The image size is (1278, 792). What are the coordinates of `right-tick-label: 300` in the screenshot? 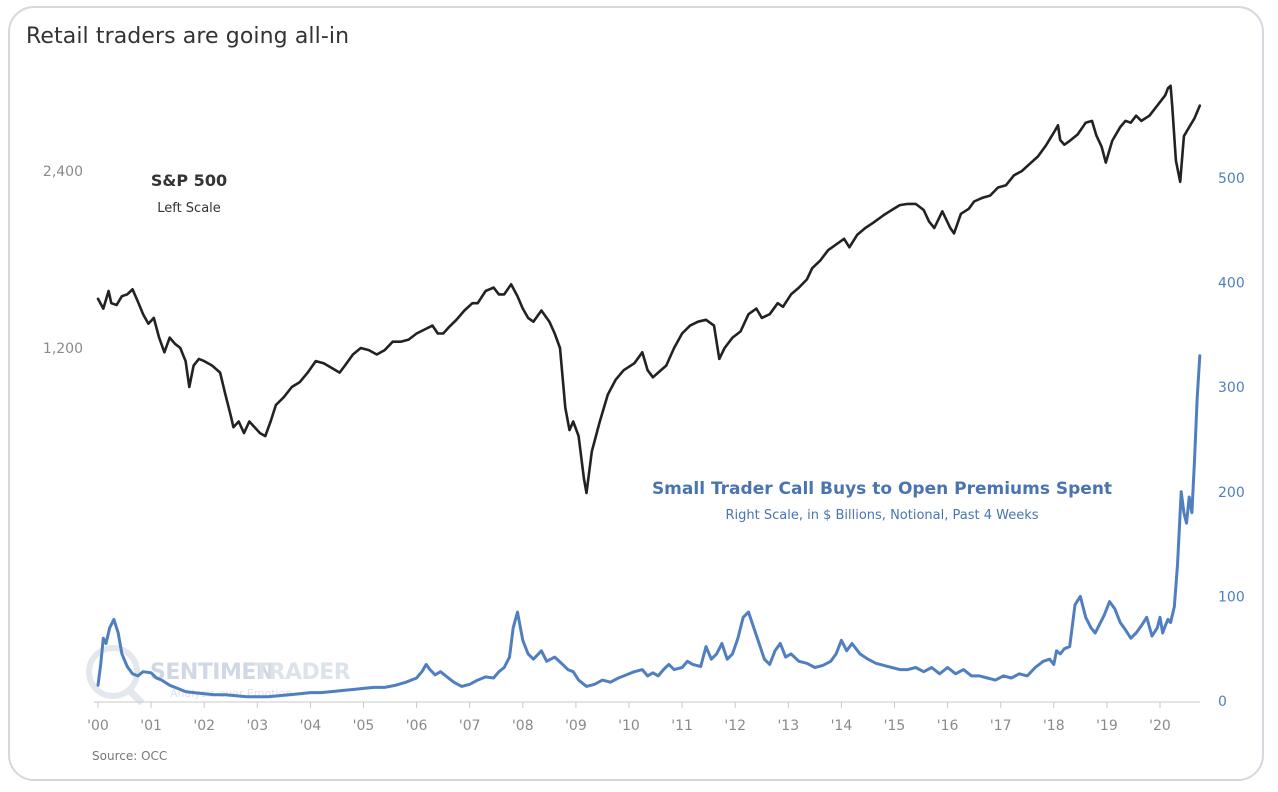 It's located at (1231, 388).